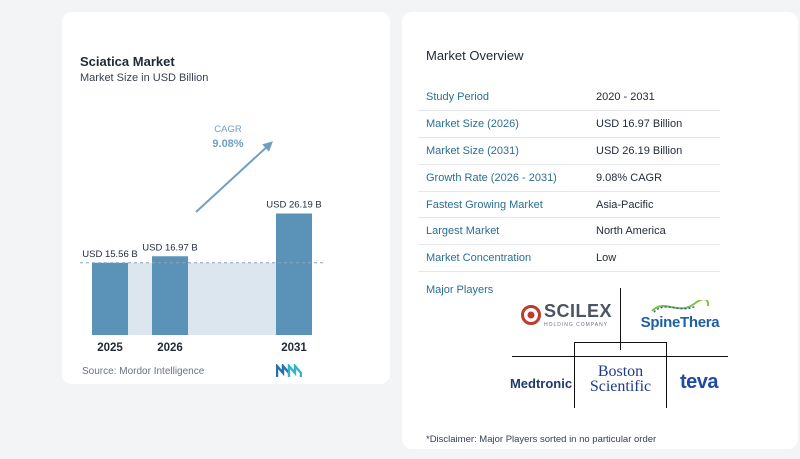 The height and width of the screenshot is (459, 800). I want to click on bar-2031, so click(294, 274).